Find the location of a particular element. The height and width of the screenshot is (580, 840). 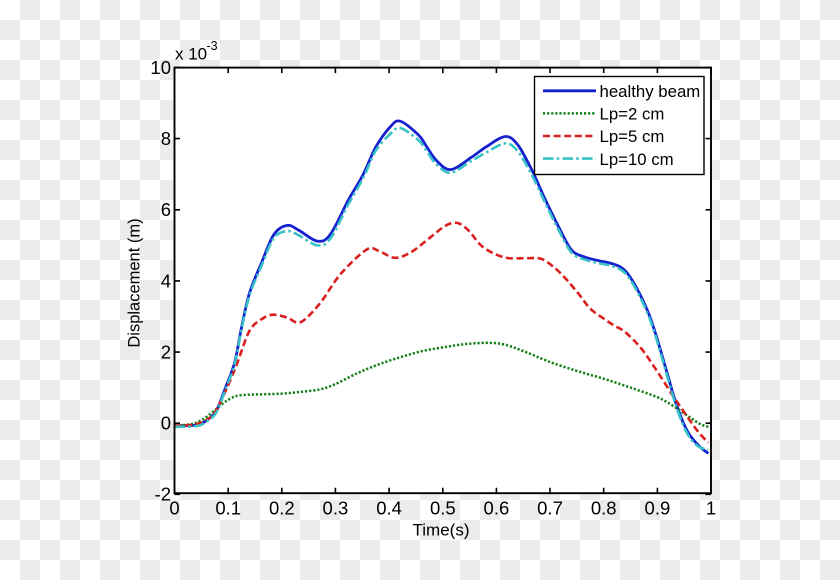

svg-text: healthy beam is located at coordinates (650, 91).